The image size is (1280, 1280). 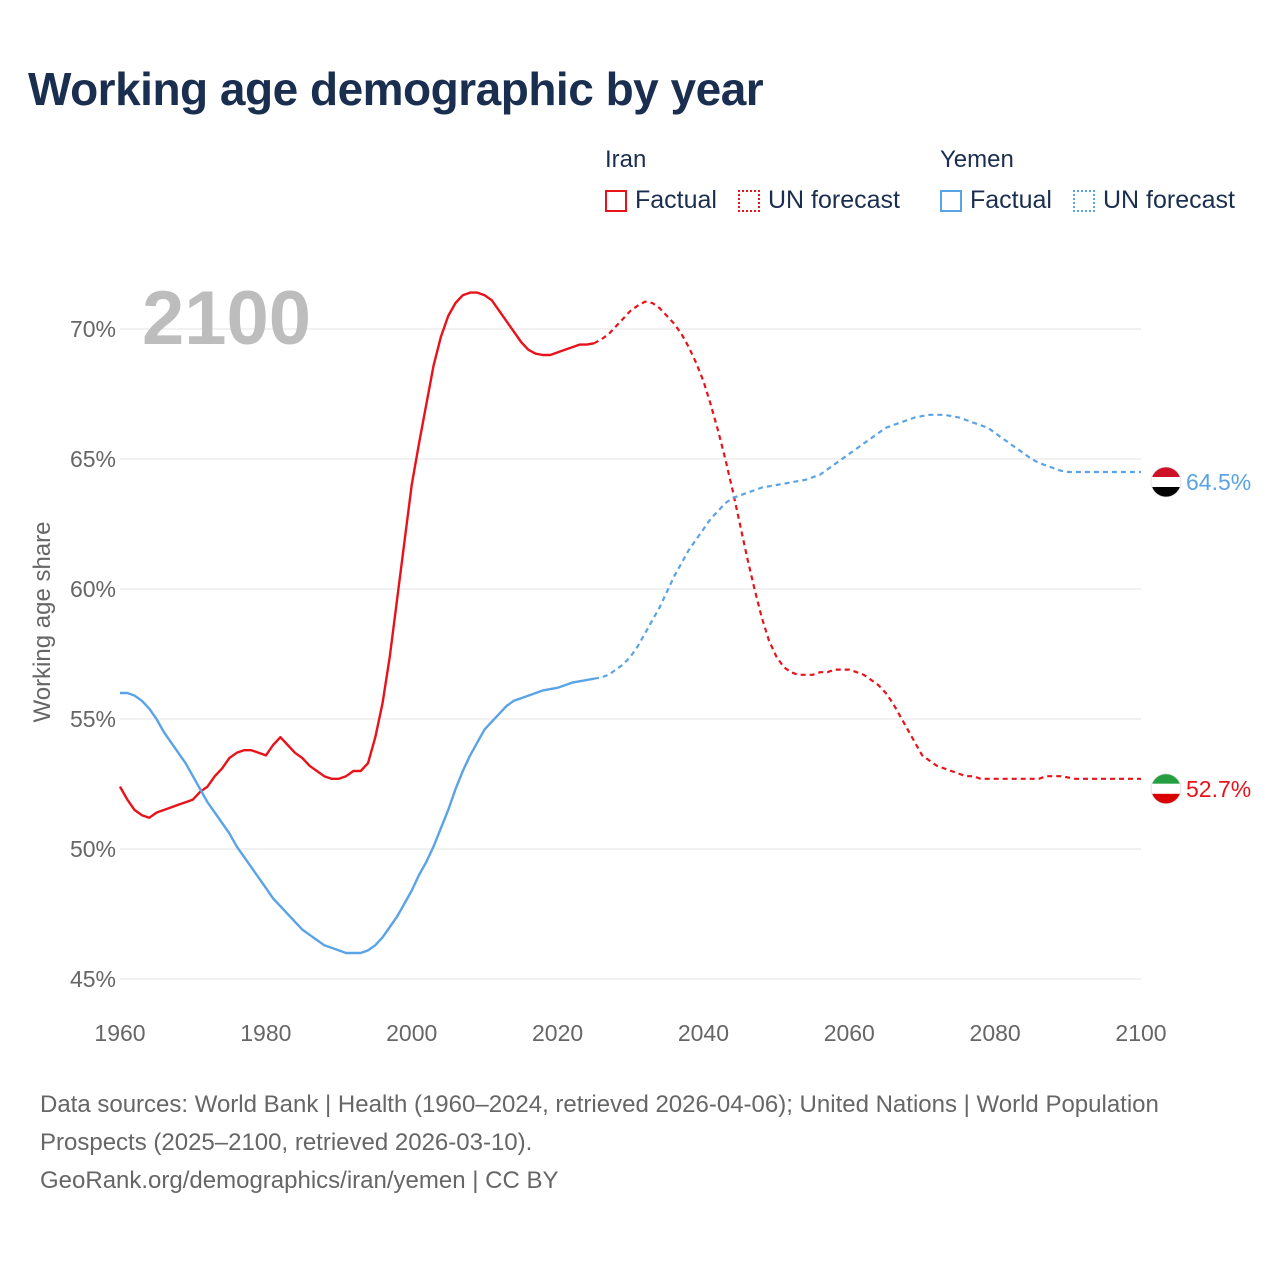 I want to click on legend-yemen-factual: Factual, so click(x=996, y=200).